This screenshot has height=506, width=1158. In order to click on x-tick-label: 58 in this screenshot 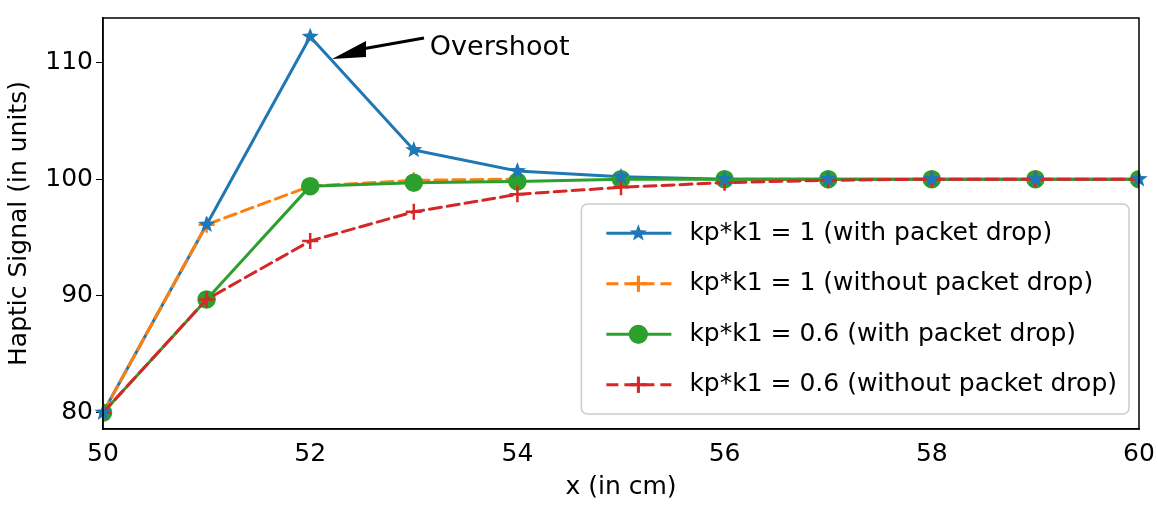, I will do `click(931, 452)`.